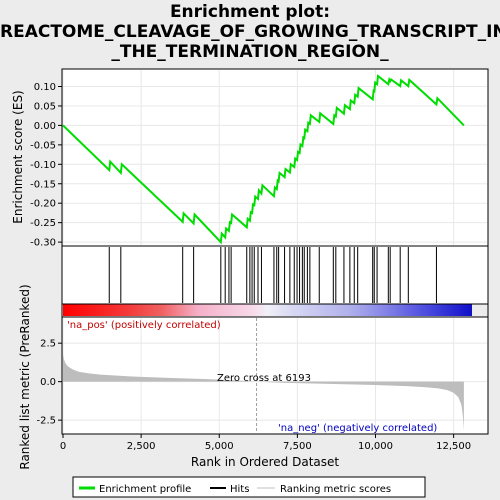 Image resolution: width=500 pixels, height=500 pixels. Describe the element at coordinates (335, 489) in the screenshot. I see `legend-metric-label: Ranking metric scores` at that location.